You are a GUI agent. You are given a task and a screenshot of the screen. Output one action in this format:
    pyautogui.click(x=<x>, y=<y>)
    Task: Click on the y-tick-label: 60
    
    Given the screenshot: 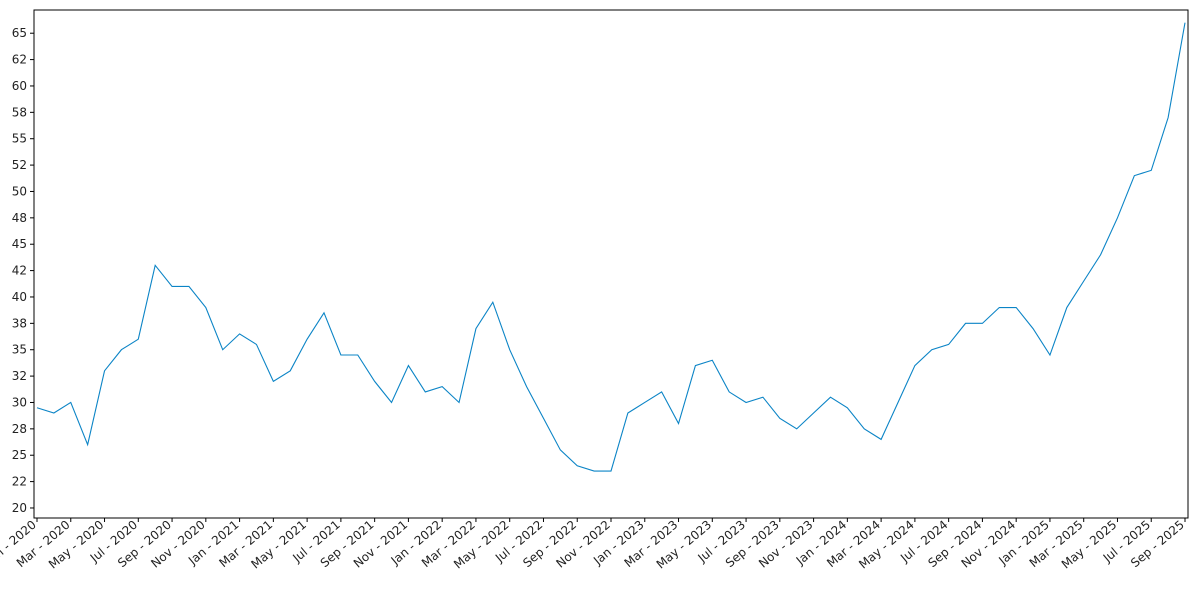 What is the action you would take?
    pyautogui.click(x=19, y=86)
    